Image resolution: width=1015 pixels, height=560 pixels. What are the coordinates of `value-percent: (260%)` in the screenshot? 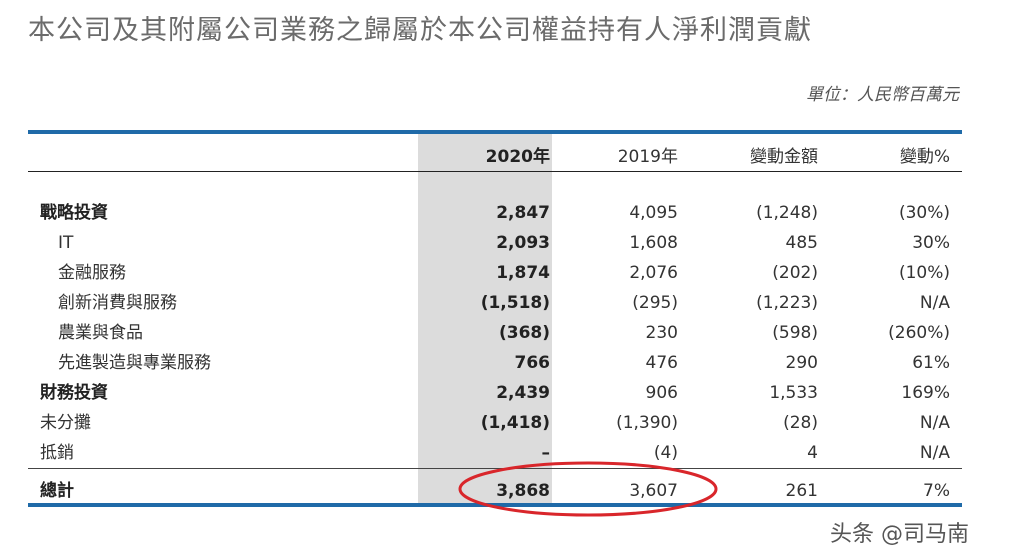 It's located at (919, 333).